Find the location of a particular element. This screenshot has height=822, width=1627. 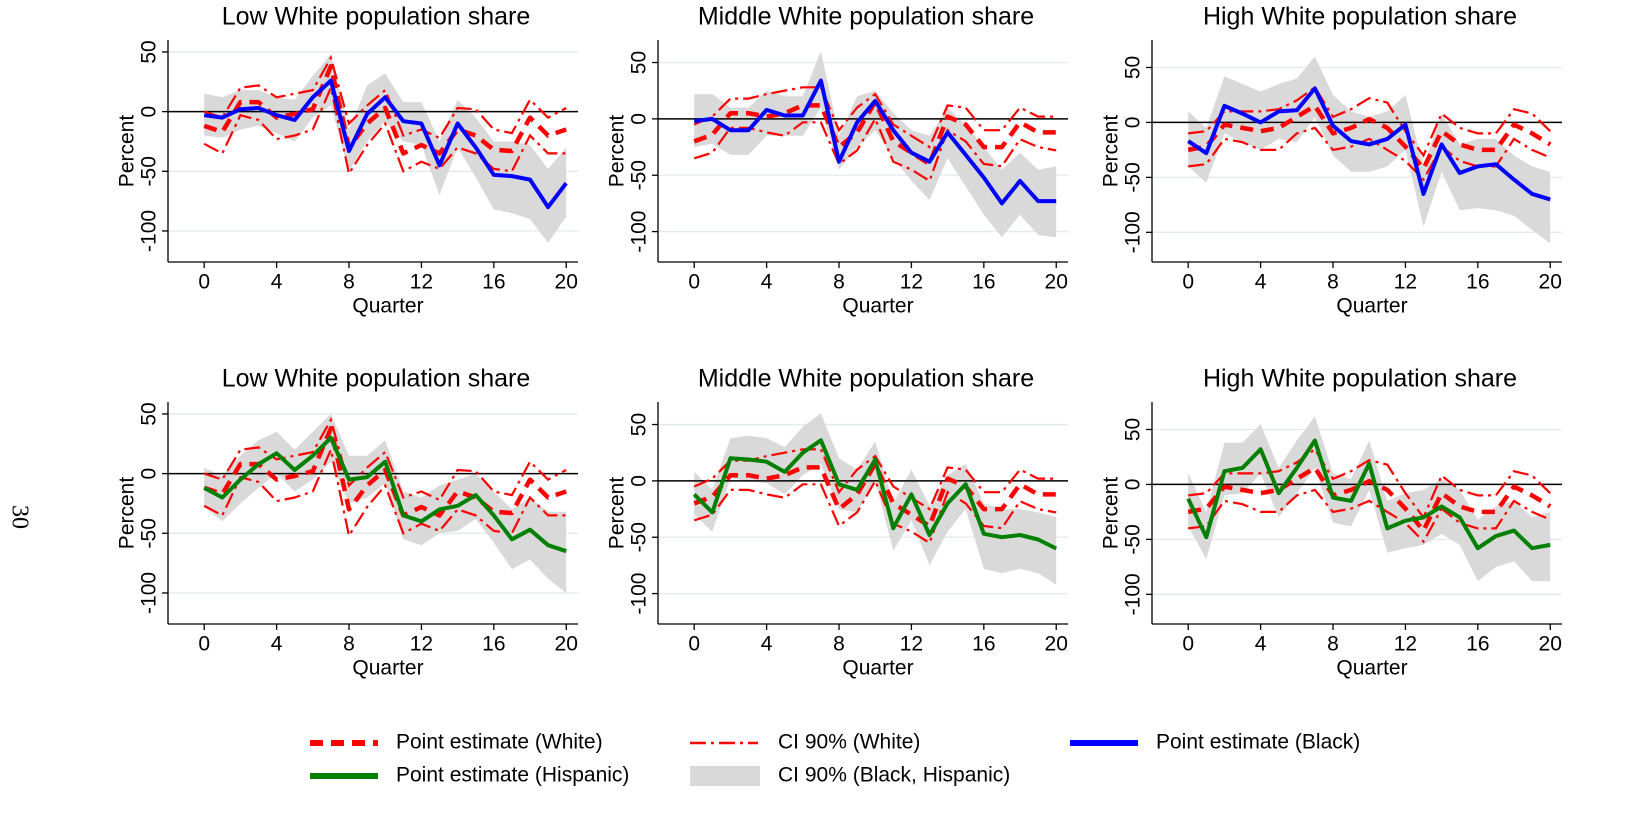

legend-label: Point estimate (Hispanic) is located at coordinates (512, 775).